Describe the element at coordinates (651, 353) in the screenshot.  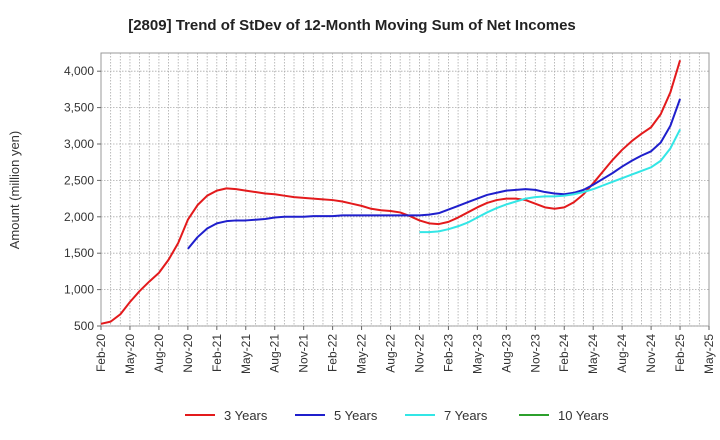
I see `x-tick-label: Nov-24` at that location.